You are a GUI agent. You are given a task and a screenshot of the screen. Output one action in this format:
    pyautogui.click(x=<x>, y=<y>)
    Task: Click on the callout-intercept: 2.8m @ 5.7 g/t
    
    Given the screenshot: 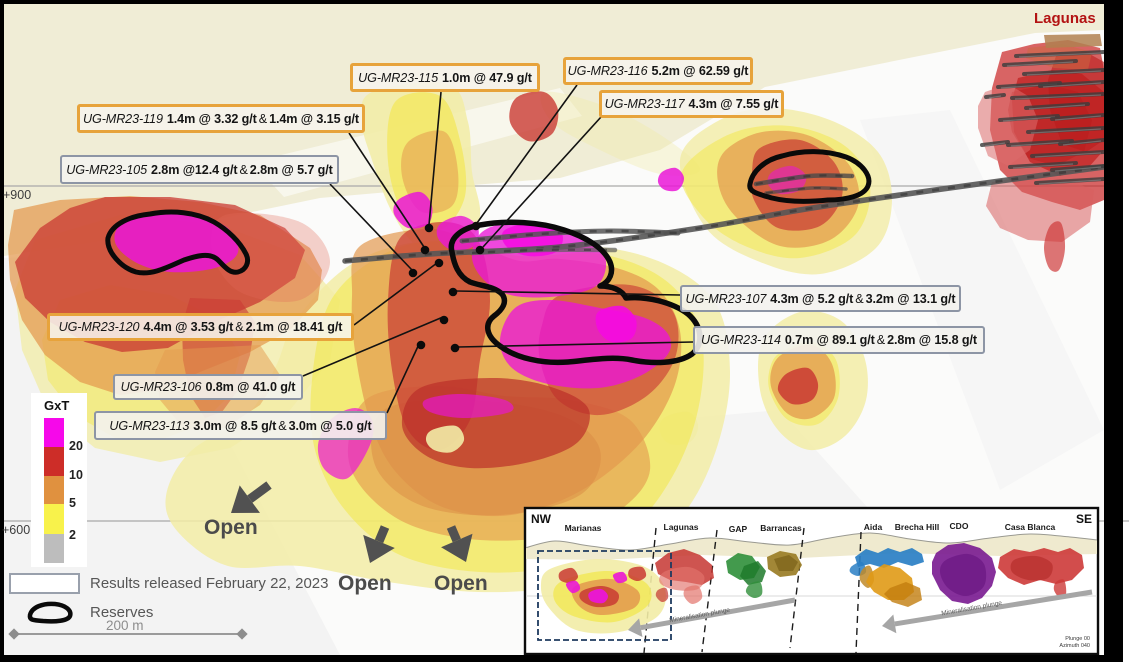 What is the action you would take?
    pyautogui.click(x=291, y=169)
    